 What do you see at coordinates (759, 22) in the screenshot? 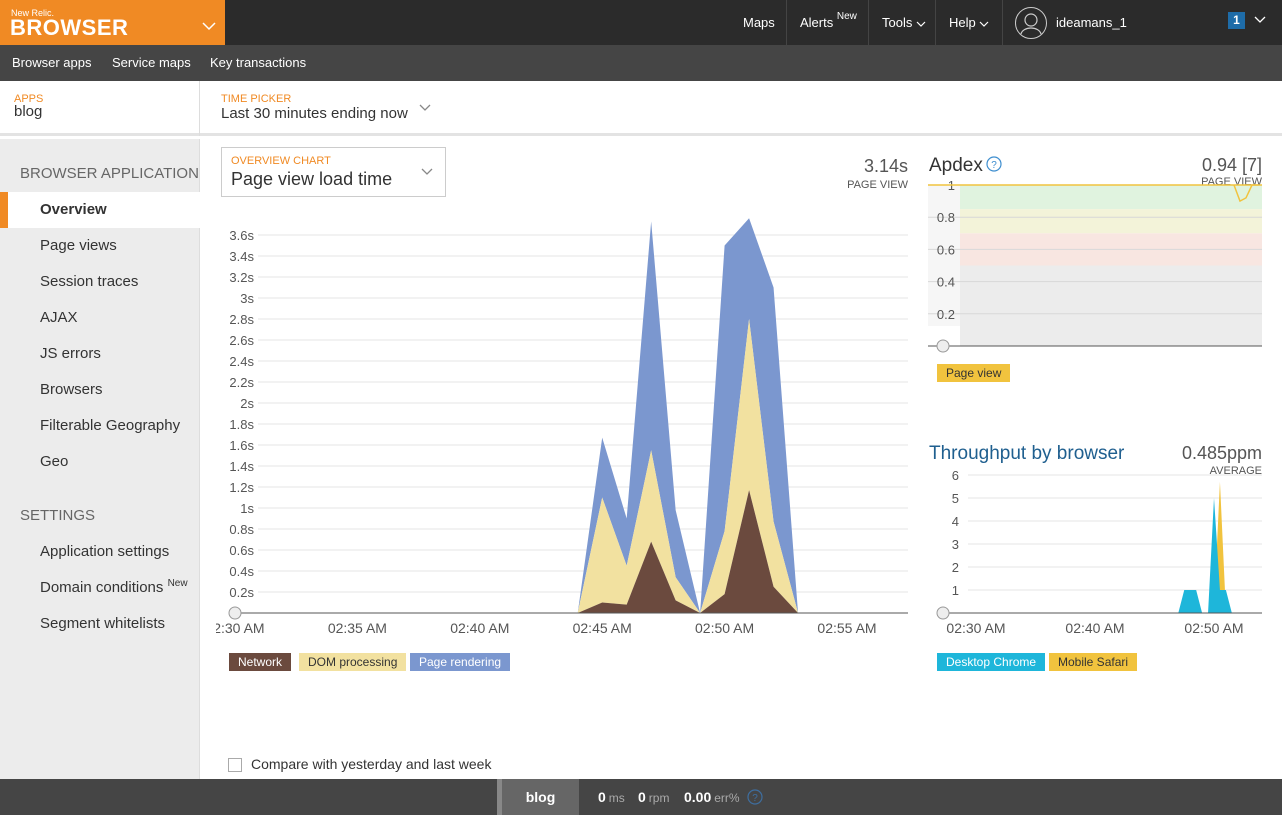
I see `nav-maps: Maps` at bounding box center [759, 22].